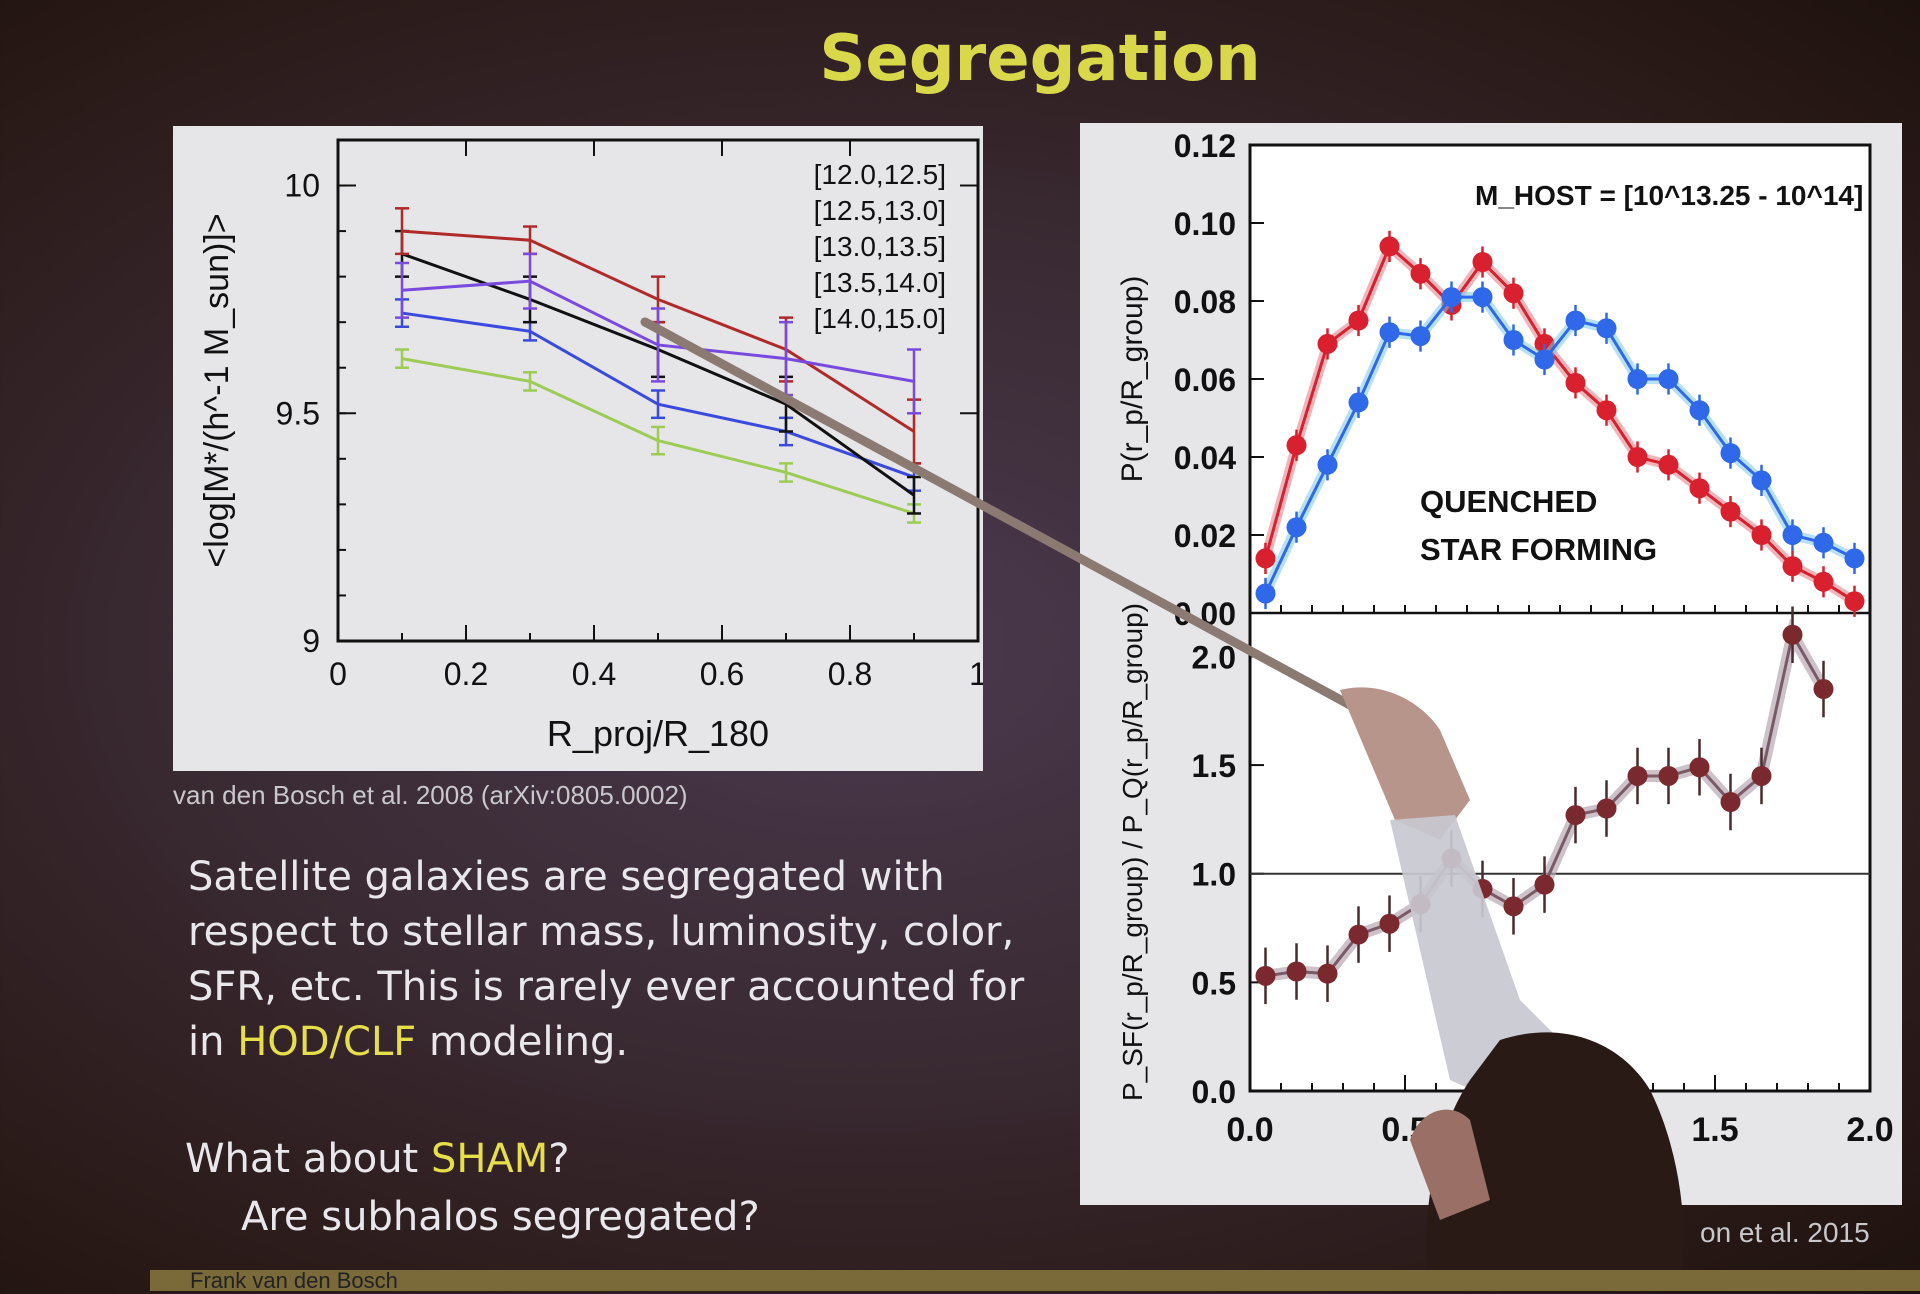  Describe the element at coordinates (489, 1159) in the screenshot. I see `question-highlight-sham: SHAM` at that location.